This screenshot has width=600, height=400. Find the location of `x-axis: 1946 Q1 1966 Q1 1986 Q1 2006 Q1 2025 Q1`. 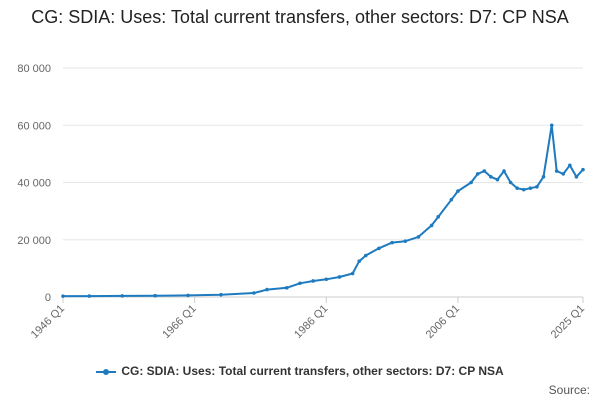

x-axis: 1946 Q1 1966 Q1 1986 Q1 2006 Q1 2025 Q1 is located at coordinates (308, 318).